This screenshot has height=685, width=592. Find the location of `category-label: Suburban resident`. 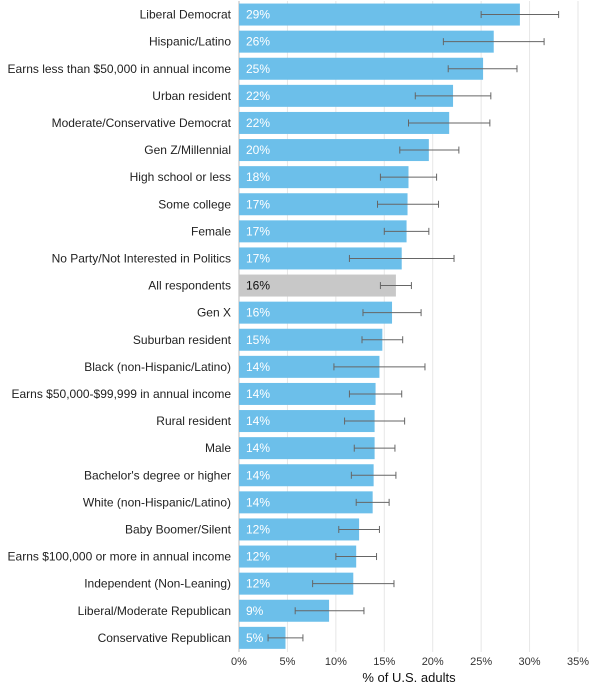

category-label: Suburban resident is located at coordinates (182, 340).